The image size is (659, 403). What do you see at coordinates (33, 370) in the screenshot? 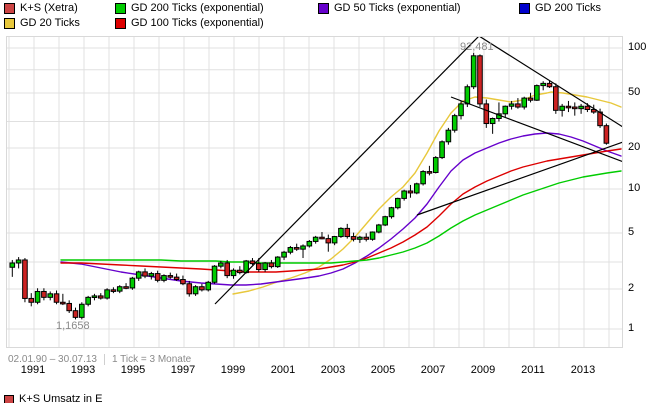
I see `x-axis-tick-label: 1991` at bounding box center [33, 370].